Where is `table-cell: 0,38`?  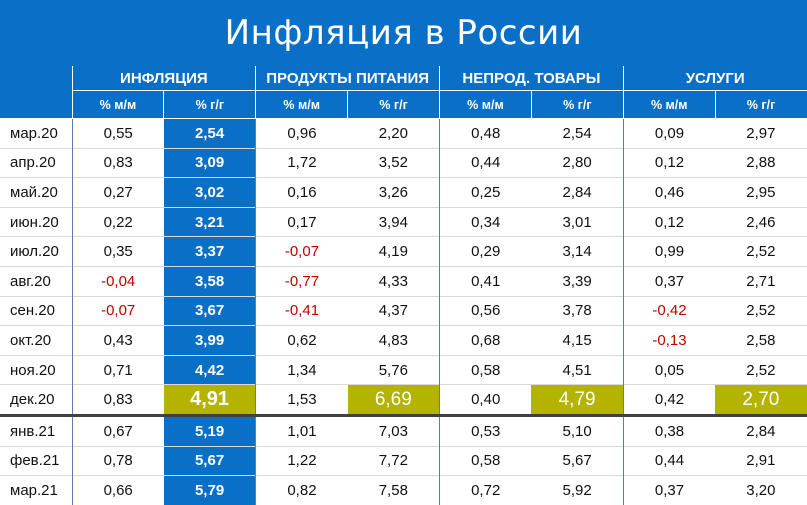
table-cell: 0,38 is located at coordinates (669, 430).